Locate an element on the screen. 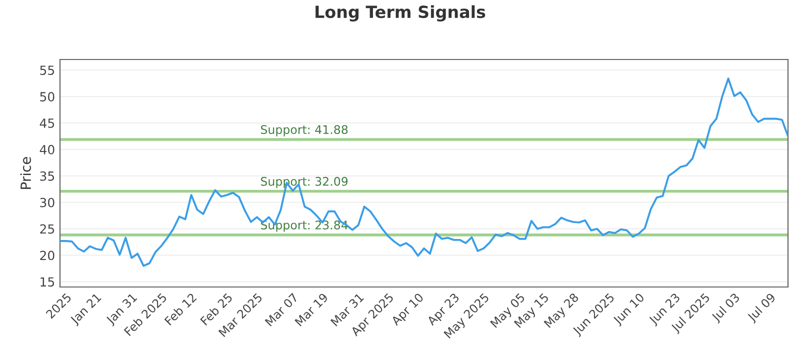 The image size is (800, 350). y-tick-label: 15 is located at coordinates (47, 282).